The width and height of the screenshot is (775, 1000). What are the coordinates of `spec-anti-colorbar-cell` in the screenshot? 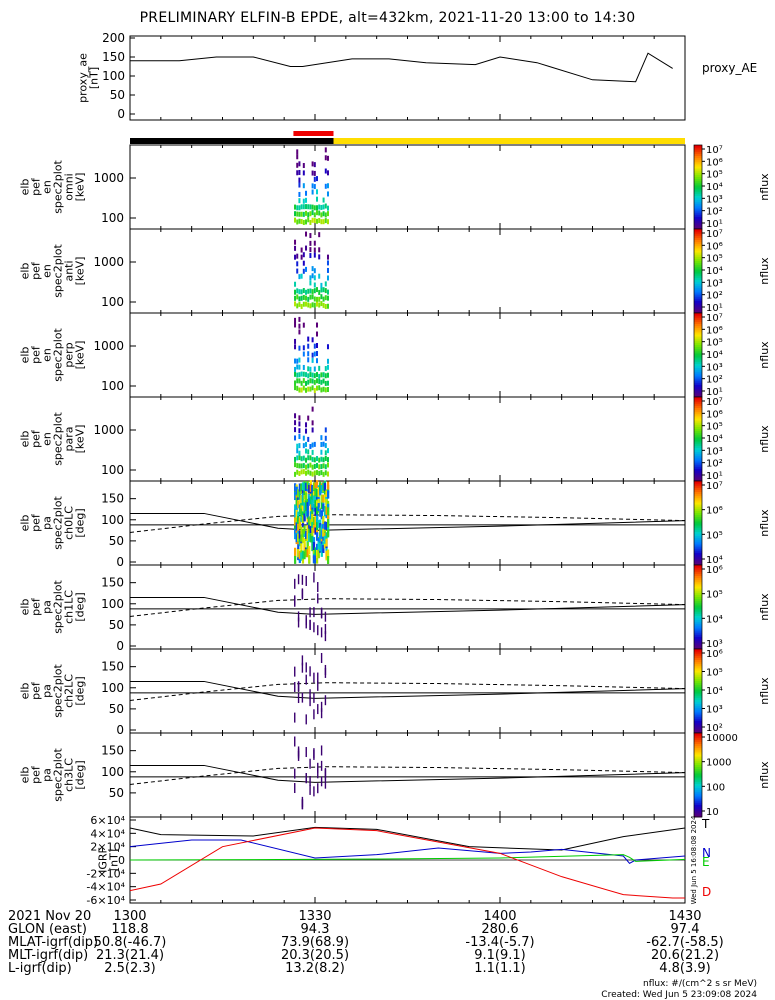 It's located at (698, 283).